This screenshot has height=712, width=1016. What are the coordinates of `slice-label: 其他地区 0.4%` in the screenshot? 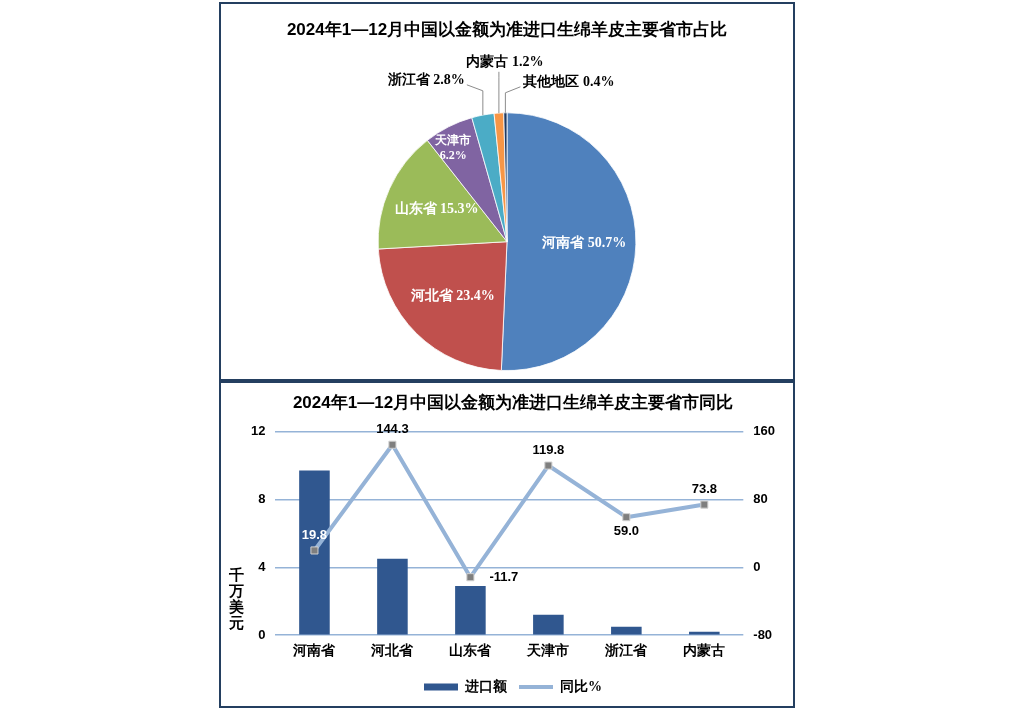 It's located at (568, 82).